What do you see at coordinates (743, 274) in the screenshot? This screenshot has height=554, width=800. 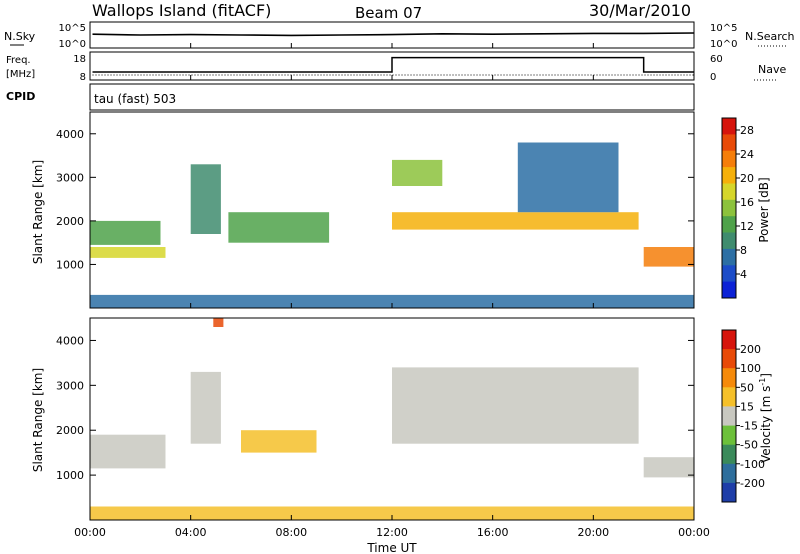 I see `power-colorbar-tick-label-0: 4` at bounding box center [743, 274].